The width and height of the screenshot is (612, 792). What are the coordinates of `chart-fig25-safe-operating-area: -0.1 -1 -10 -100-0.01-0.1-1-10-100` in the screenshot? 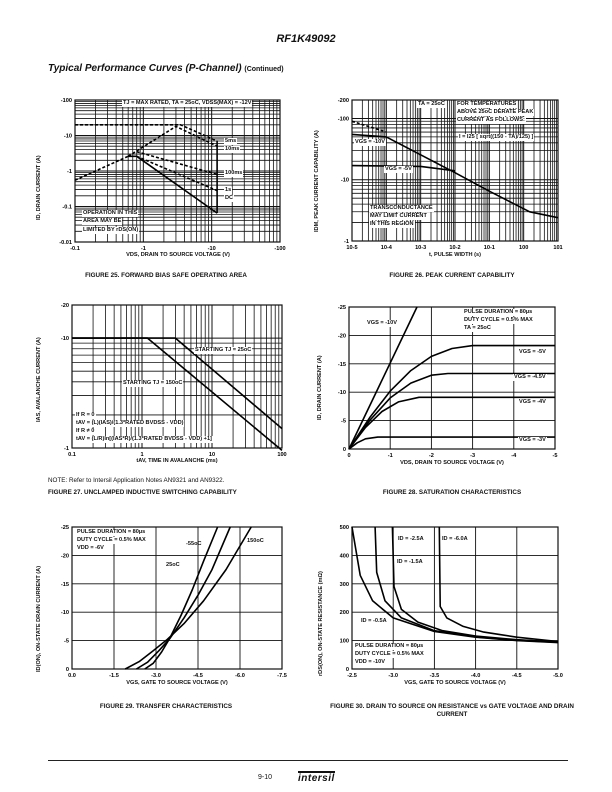 It's located at (172, 175).